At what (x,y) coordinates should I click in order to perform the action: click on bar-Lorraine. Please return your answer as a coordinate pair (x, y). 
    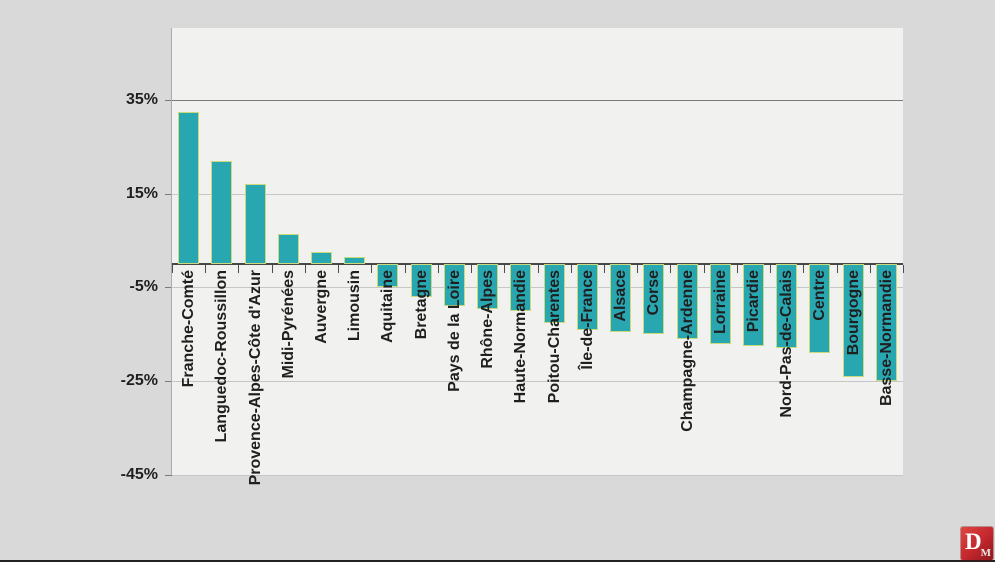
    Looking at the image, I should click on (720, 304).